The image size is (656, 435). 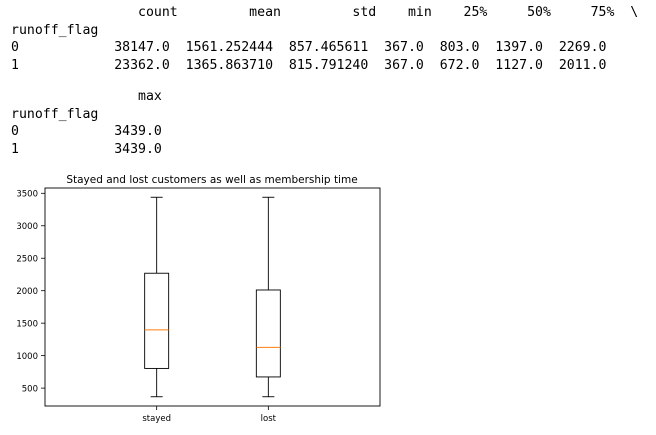 What do you see at coordinates (27, 357) in the screenshot?
I see `y-tick-label: 1000` at bounding box center [27, 357].